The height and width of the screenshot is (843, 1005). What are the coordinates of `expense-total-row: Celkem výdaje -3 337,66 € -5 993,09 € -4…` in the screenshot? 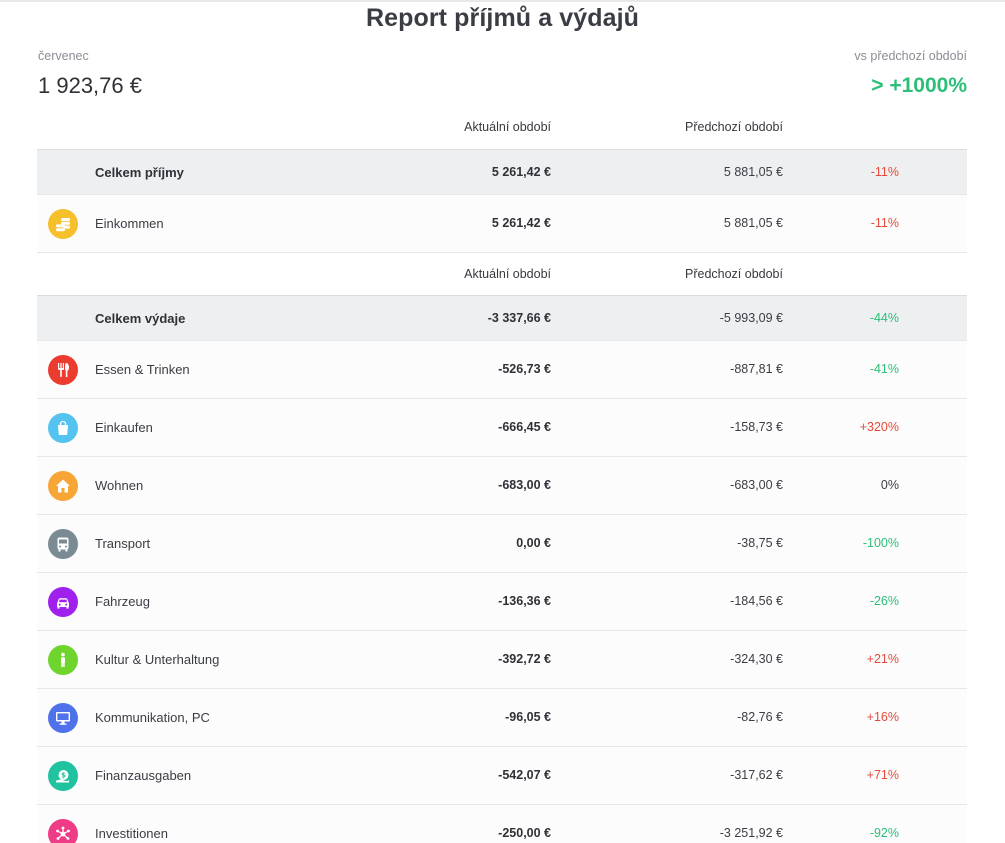 It's located at (502, 317).